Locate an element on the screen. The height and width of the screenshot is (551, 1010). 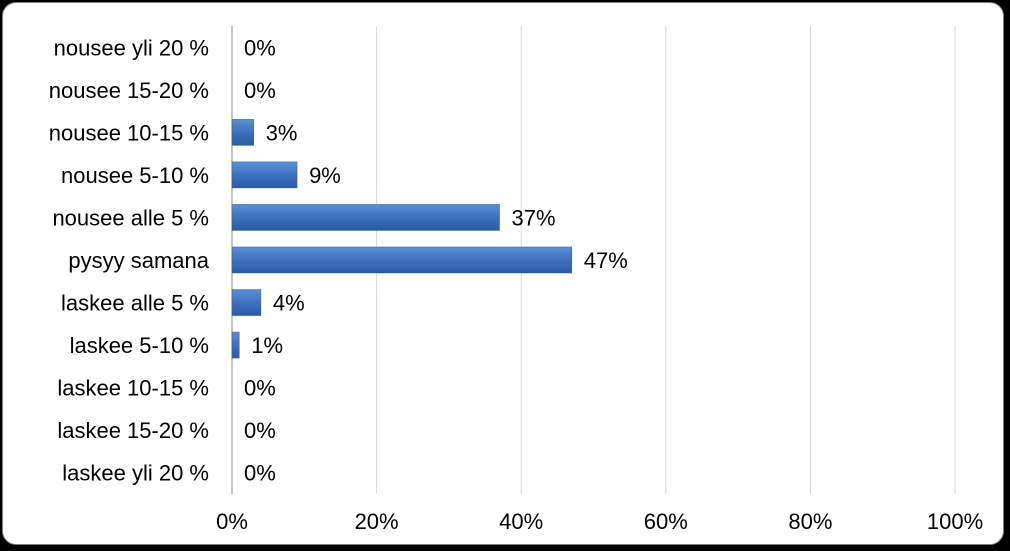
x-tick-label: 0% is located at coordinates (232, 521).